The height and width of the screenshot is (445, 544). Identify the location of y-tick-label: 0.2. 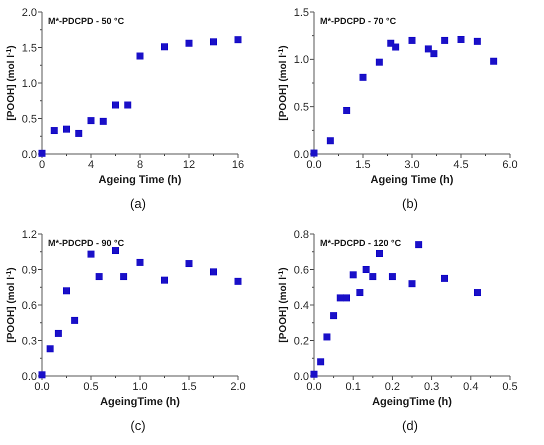
(301, 341).